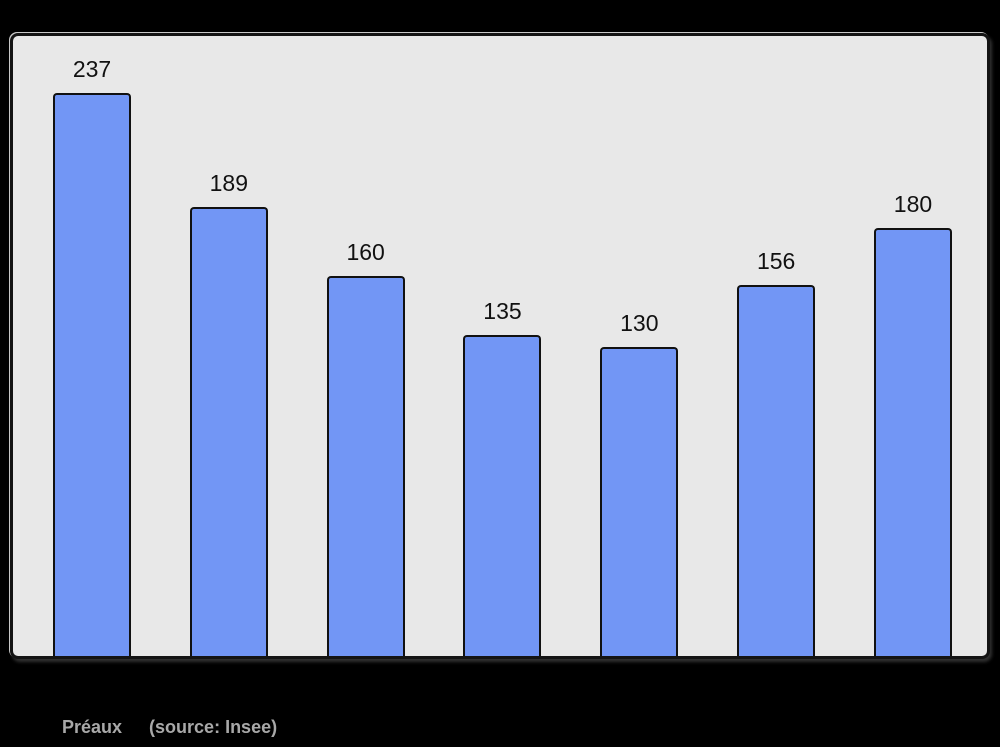 This screenshot has height=747, width=1000. What do you see at coordinates (776, 261) in the screenshot?
I see `bar-value-label: 156` at bounding box center [776, 261].